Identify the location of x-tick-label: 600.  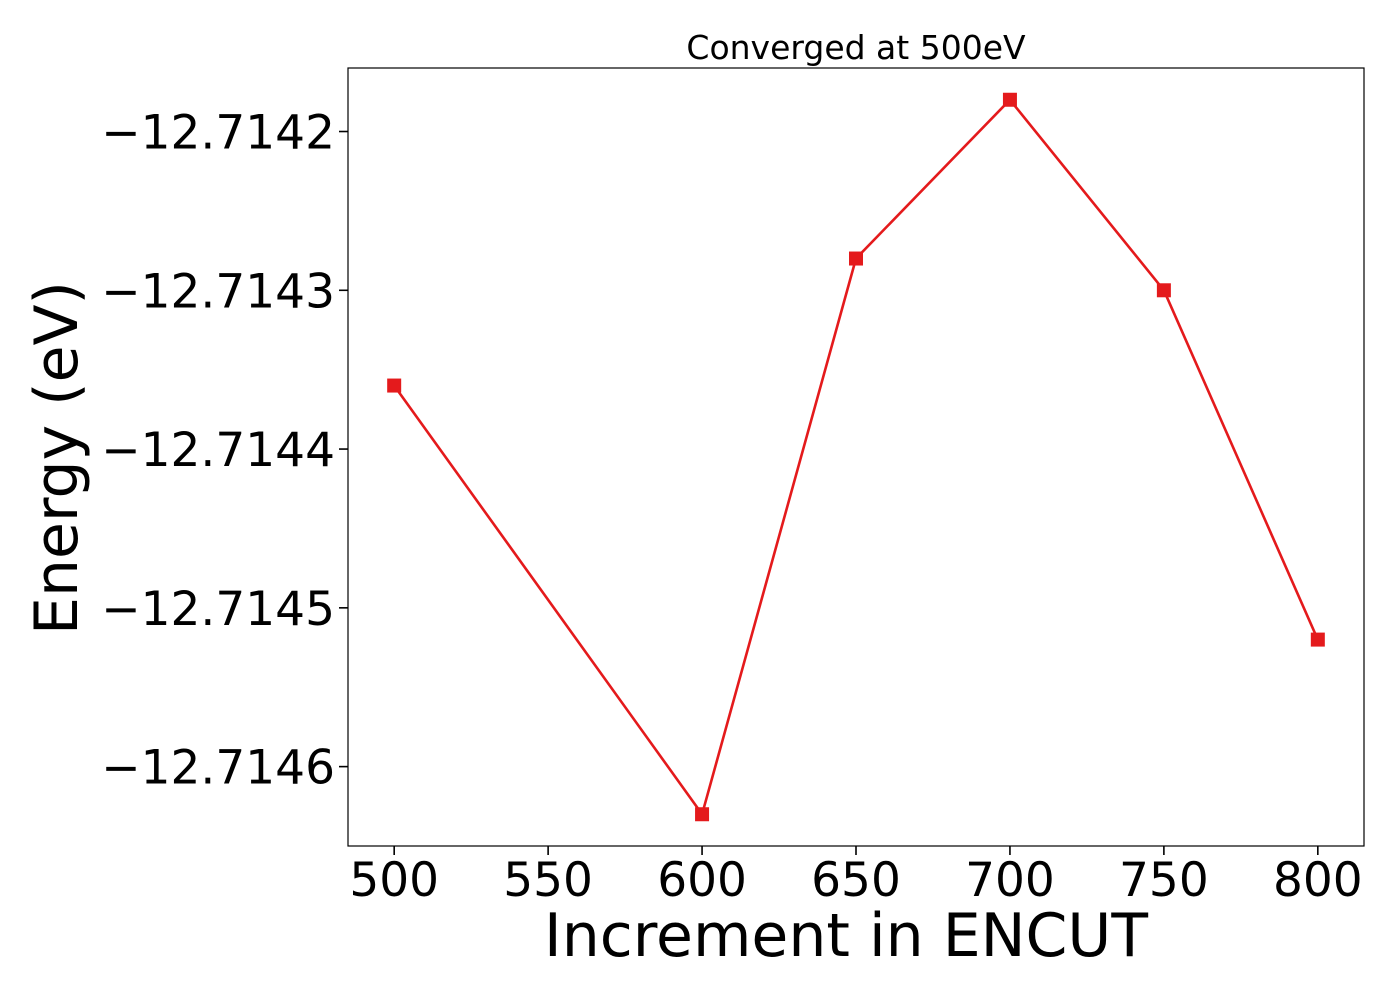
(702, 880).